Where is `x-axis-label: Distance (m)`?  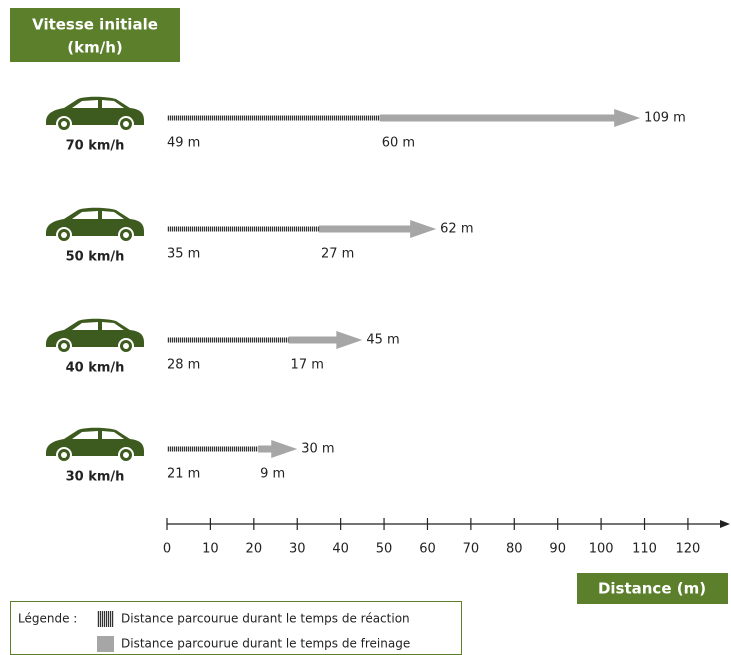
x-axis-label: Distance (m) is located at coordinates (652, 589).